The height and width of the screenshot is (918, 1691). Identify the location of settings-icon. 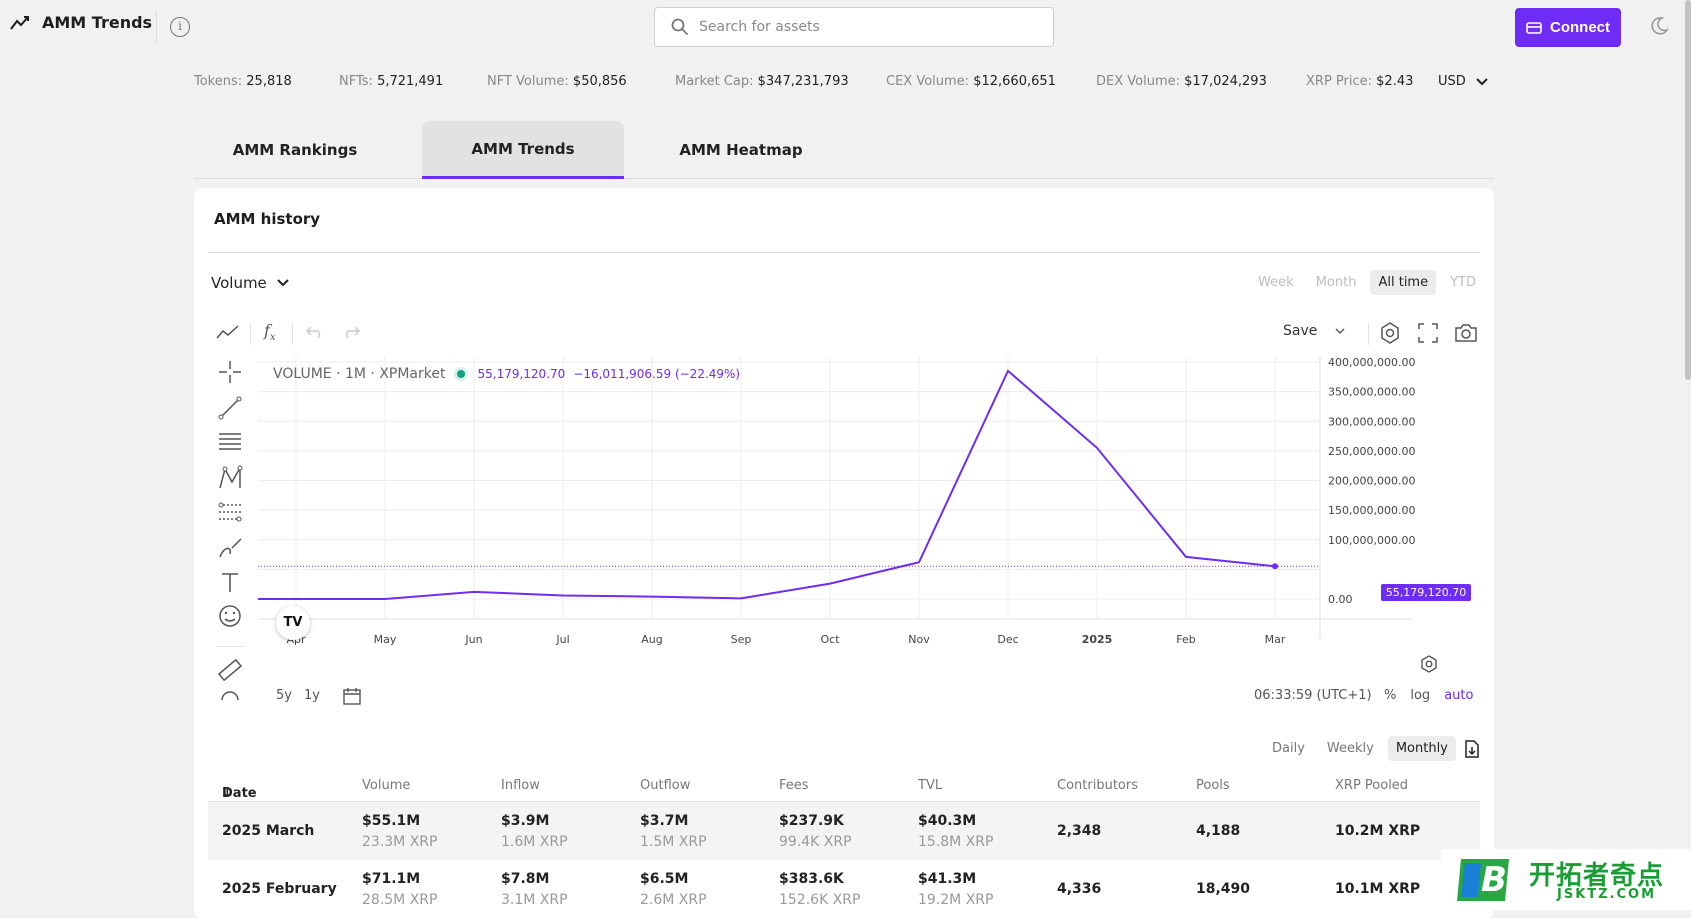
(1390, 333).